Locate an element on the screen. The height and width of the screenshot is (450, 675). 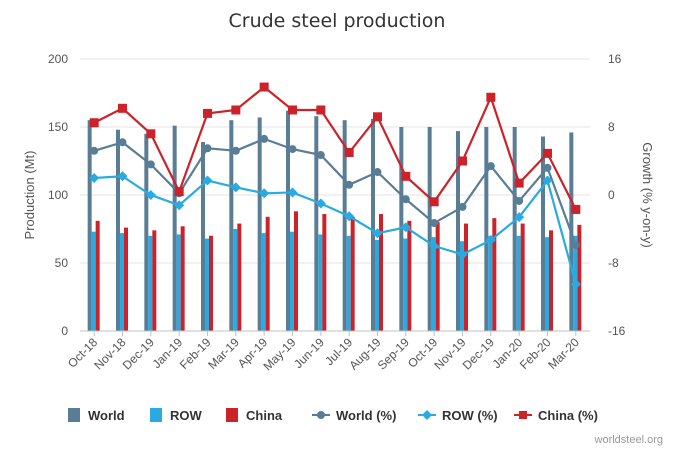
y-axis-left-title: Production (Mt) is located at coordinates (29, 195).